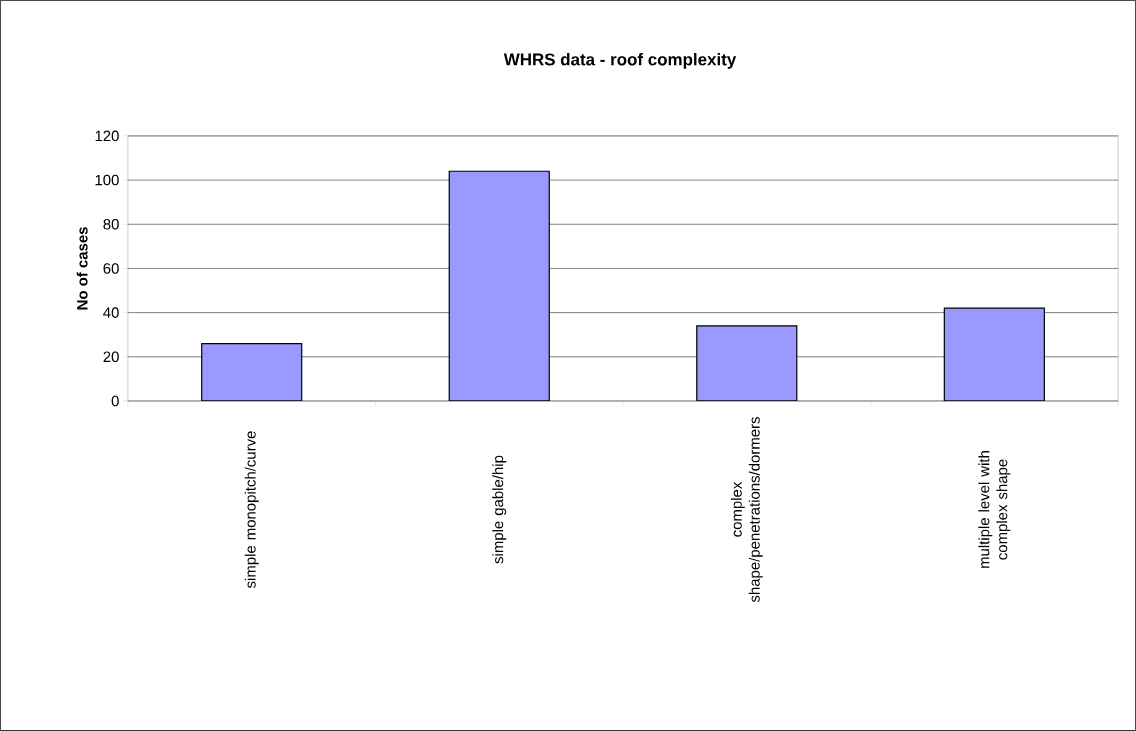 This screenshot has width=1136, height=731. Describe the element at coordinates (107, 180) in the screenshot. I see `y-tick-label: 100` at that location.